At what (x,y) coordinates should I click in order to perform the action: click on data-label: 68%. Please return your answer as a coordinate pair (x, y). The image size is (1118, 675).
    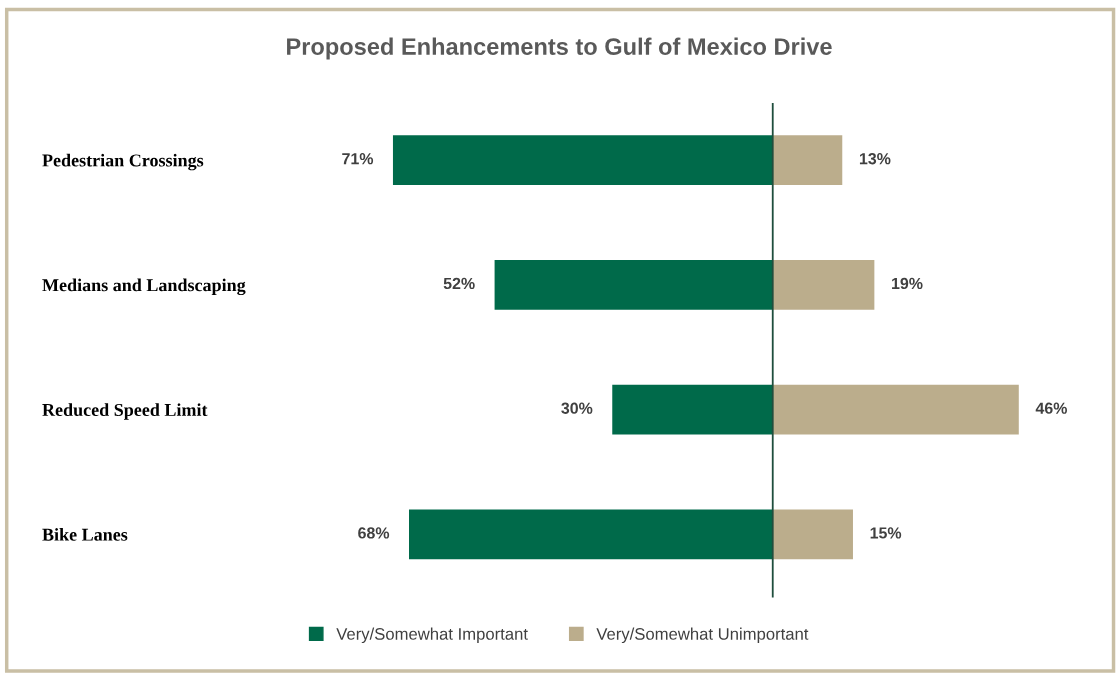
    Looking at the image, I should click on (374, 533).